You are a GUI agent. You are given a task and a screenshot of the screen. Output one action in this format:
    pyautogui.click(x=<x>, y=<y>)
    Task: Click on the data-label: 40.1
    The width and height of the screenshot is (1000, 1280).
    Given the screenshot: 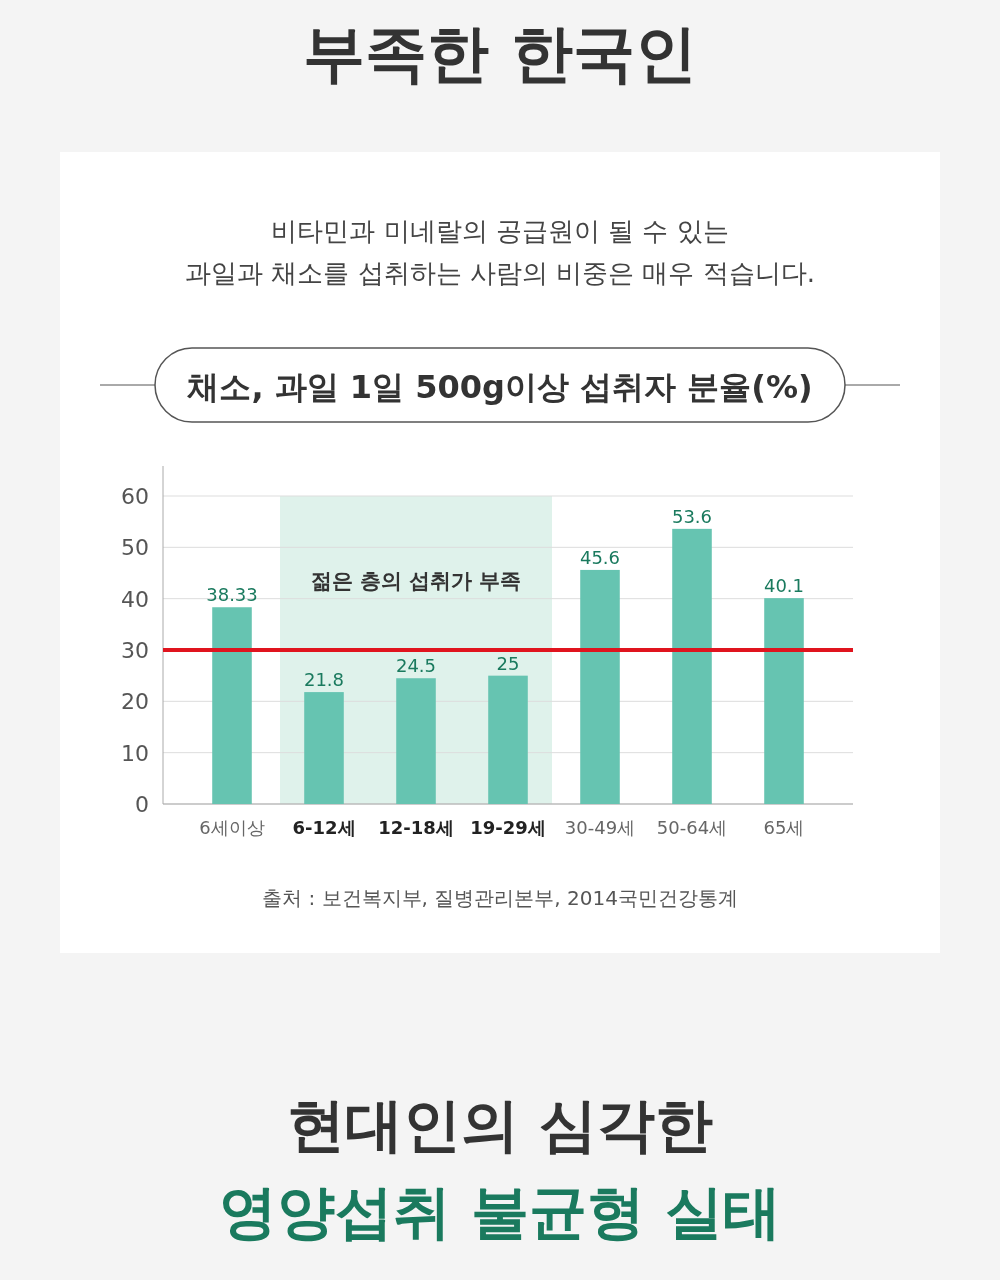 What is the action you would take?
    pyautogui.click(x=784, y=586)
    